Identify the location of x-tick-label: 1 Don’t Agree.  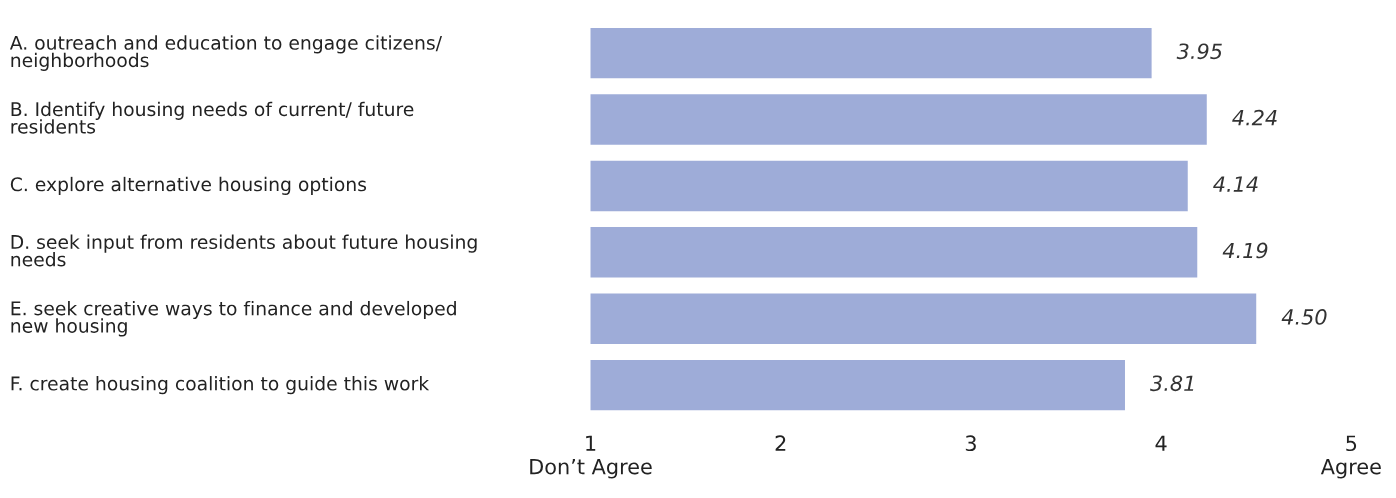
(591, 457).